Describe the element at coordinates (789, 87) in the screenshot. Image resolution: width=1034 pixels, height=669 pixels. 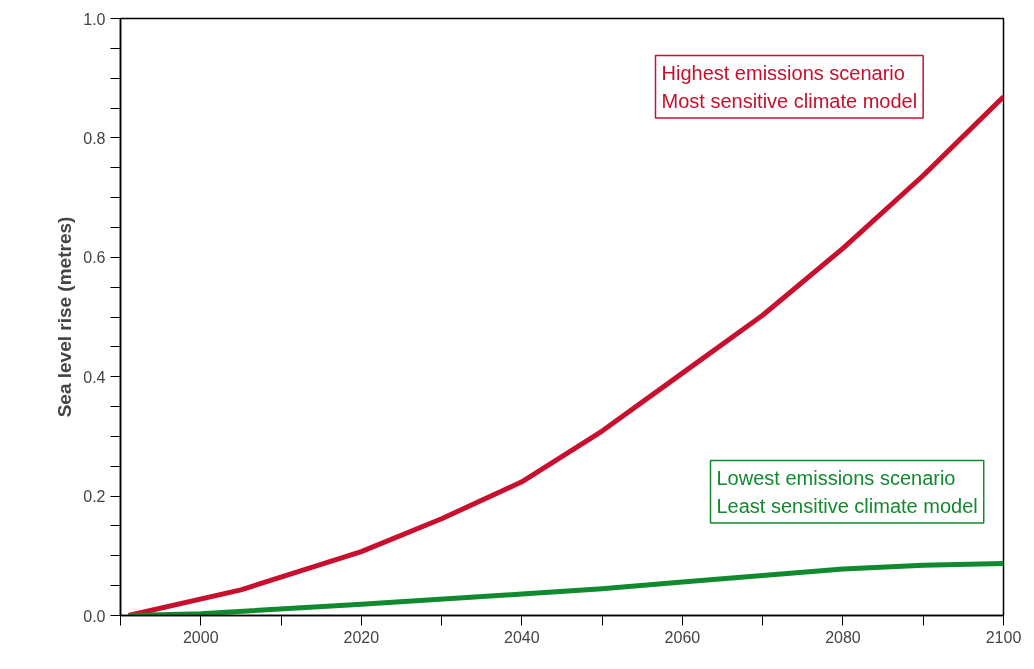
I see `text: Highest emissions scenario Most sensitive climate model` at that location.